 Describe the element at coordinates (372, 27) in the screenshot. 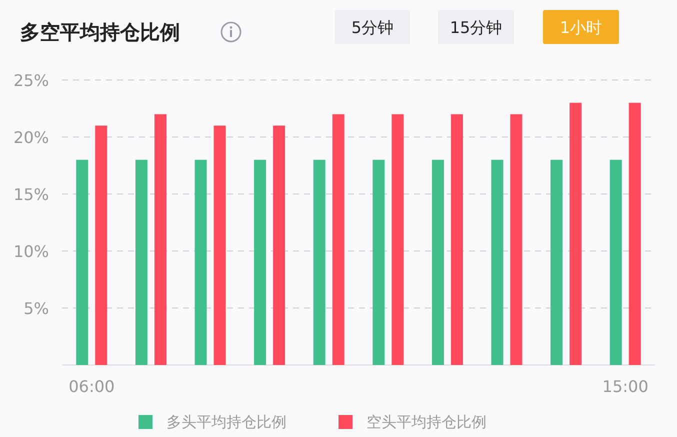

I see `text: 5分钟` at that location.